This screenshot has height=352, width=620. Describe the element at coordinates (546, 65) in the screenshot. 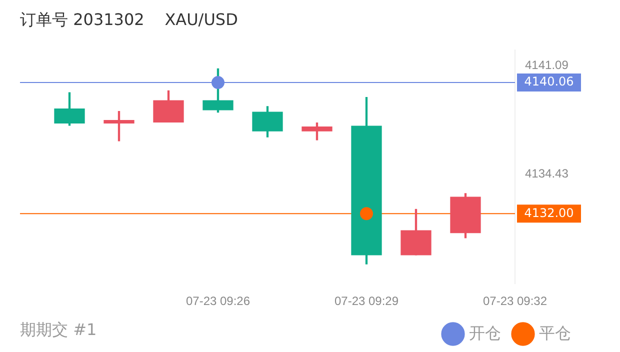

I see `y-tick-label: 4141.09` at that location.